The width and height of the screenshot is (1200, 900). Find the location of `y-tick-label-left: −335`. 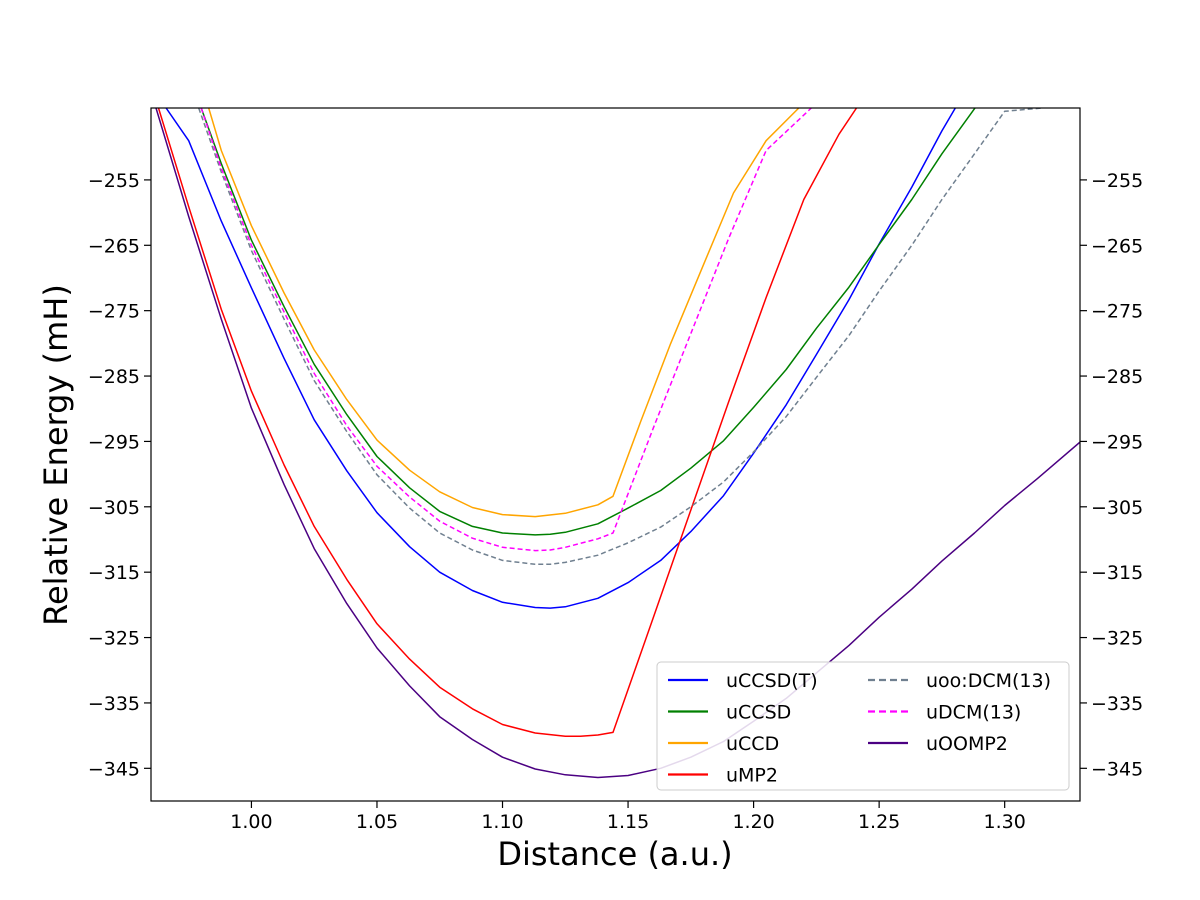

y-tick-label-left: −335 is located at coordinates (114, 704).